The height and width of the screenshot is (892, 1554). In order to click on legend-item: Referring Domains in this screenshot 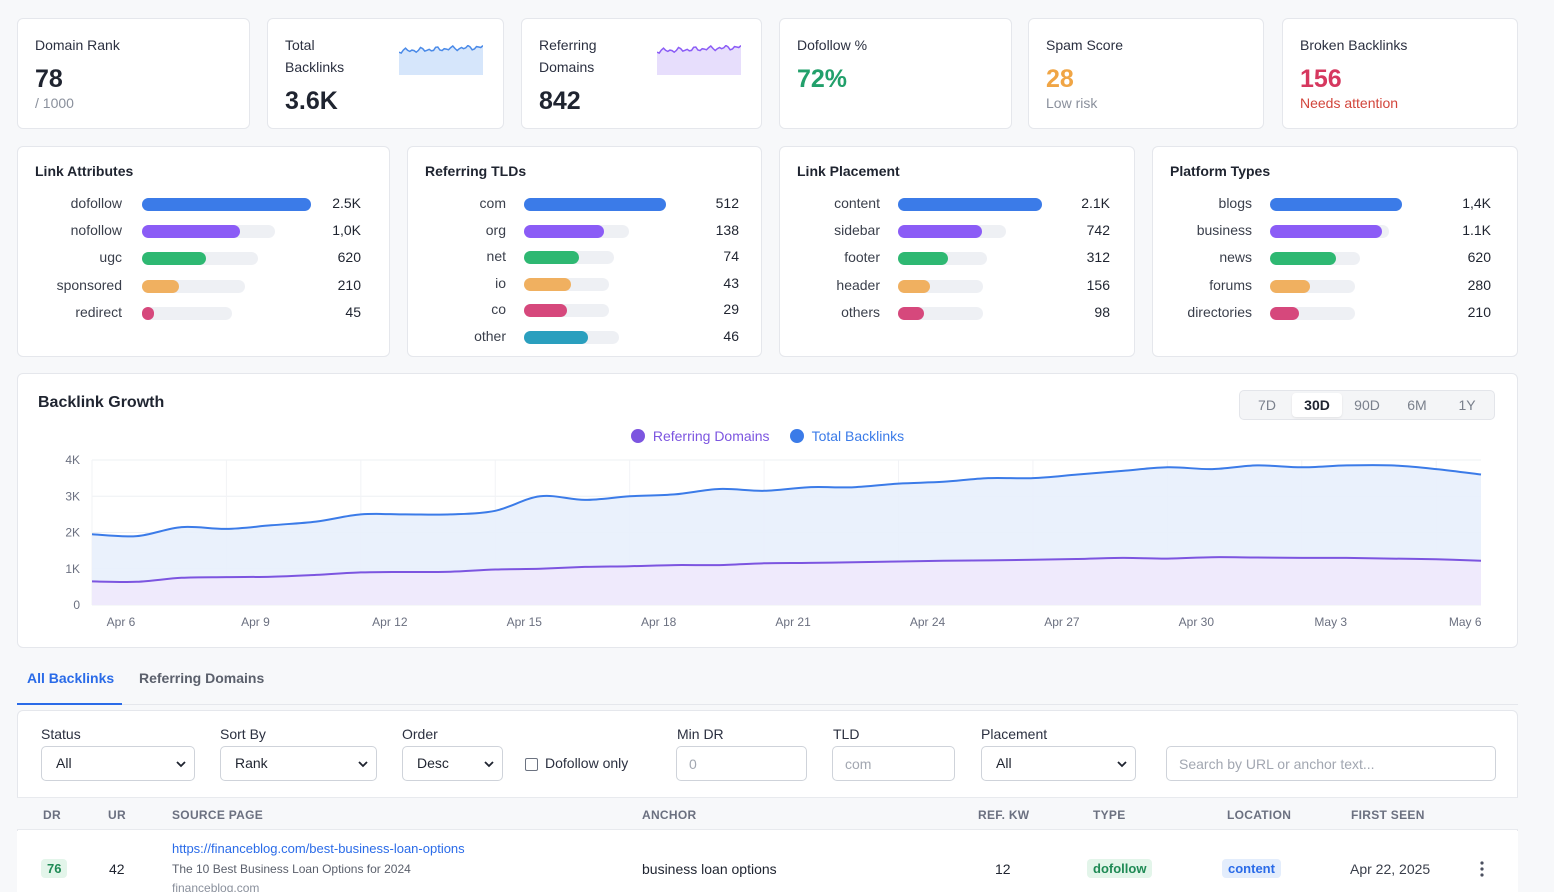, I will do `click(700, 436)`.